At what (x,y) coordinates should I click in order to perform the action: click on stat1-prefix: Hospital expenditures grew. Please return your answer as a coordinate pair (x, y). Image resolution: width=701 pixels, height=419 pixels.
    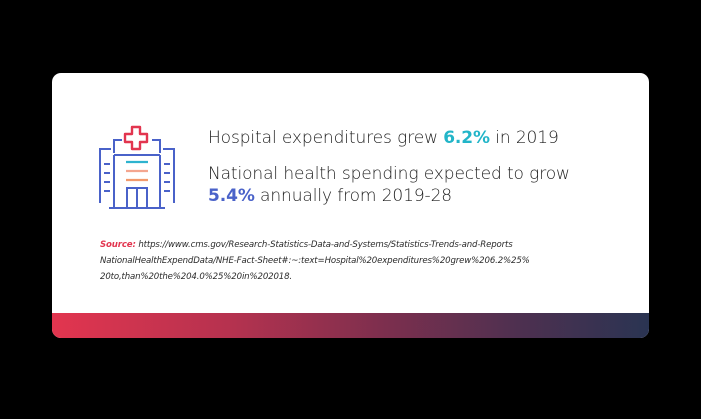
    Looking at the image, I should click on (326, 138).